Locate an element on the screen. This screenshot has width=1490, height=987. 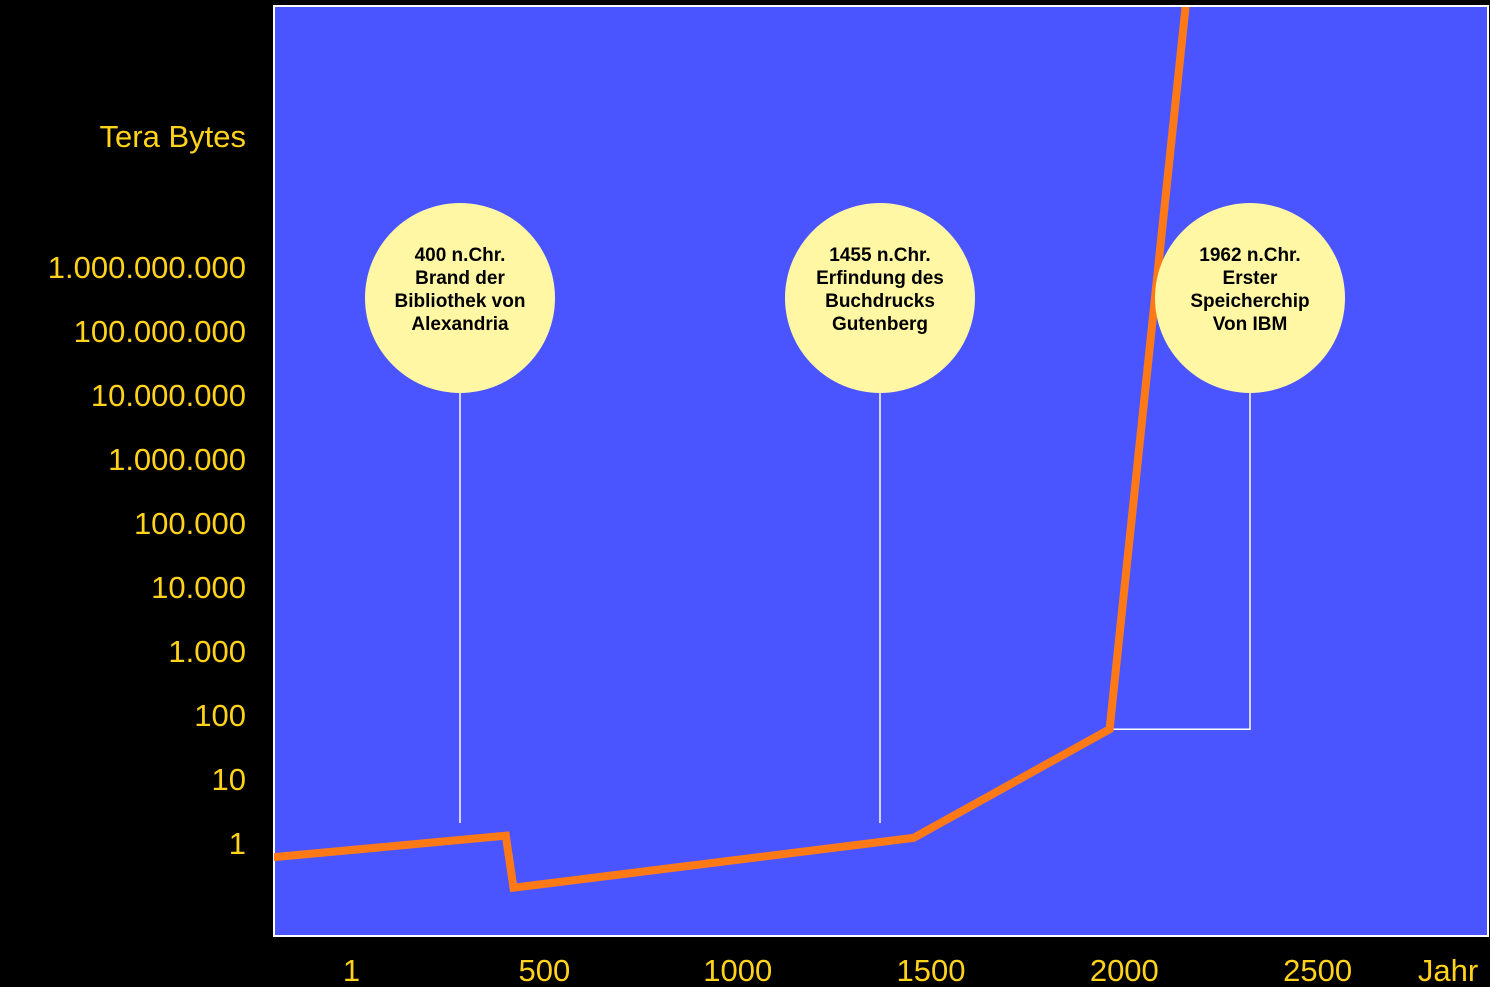
x-tick-label: 500 is located at coordinates (545, 970).